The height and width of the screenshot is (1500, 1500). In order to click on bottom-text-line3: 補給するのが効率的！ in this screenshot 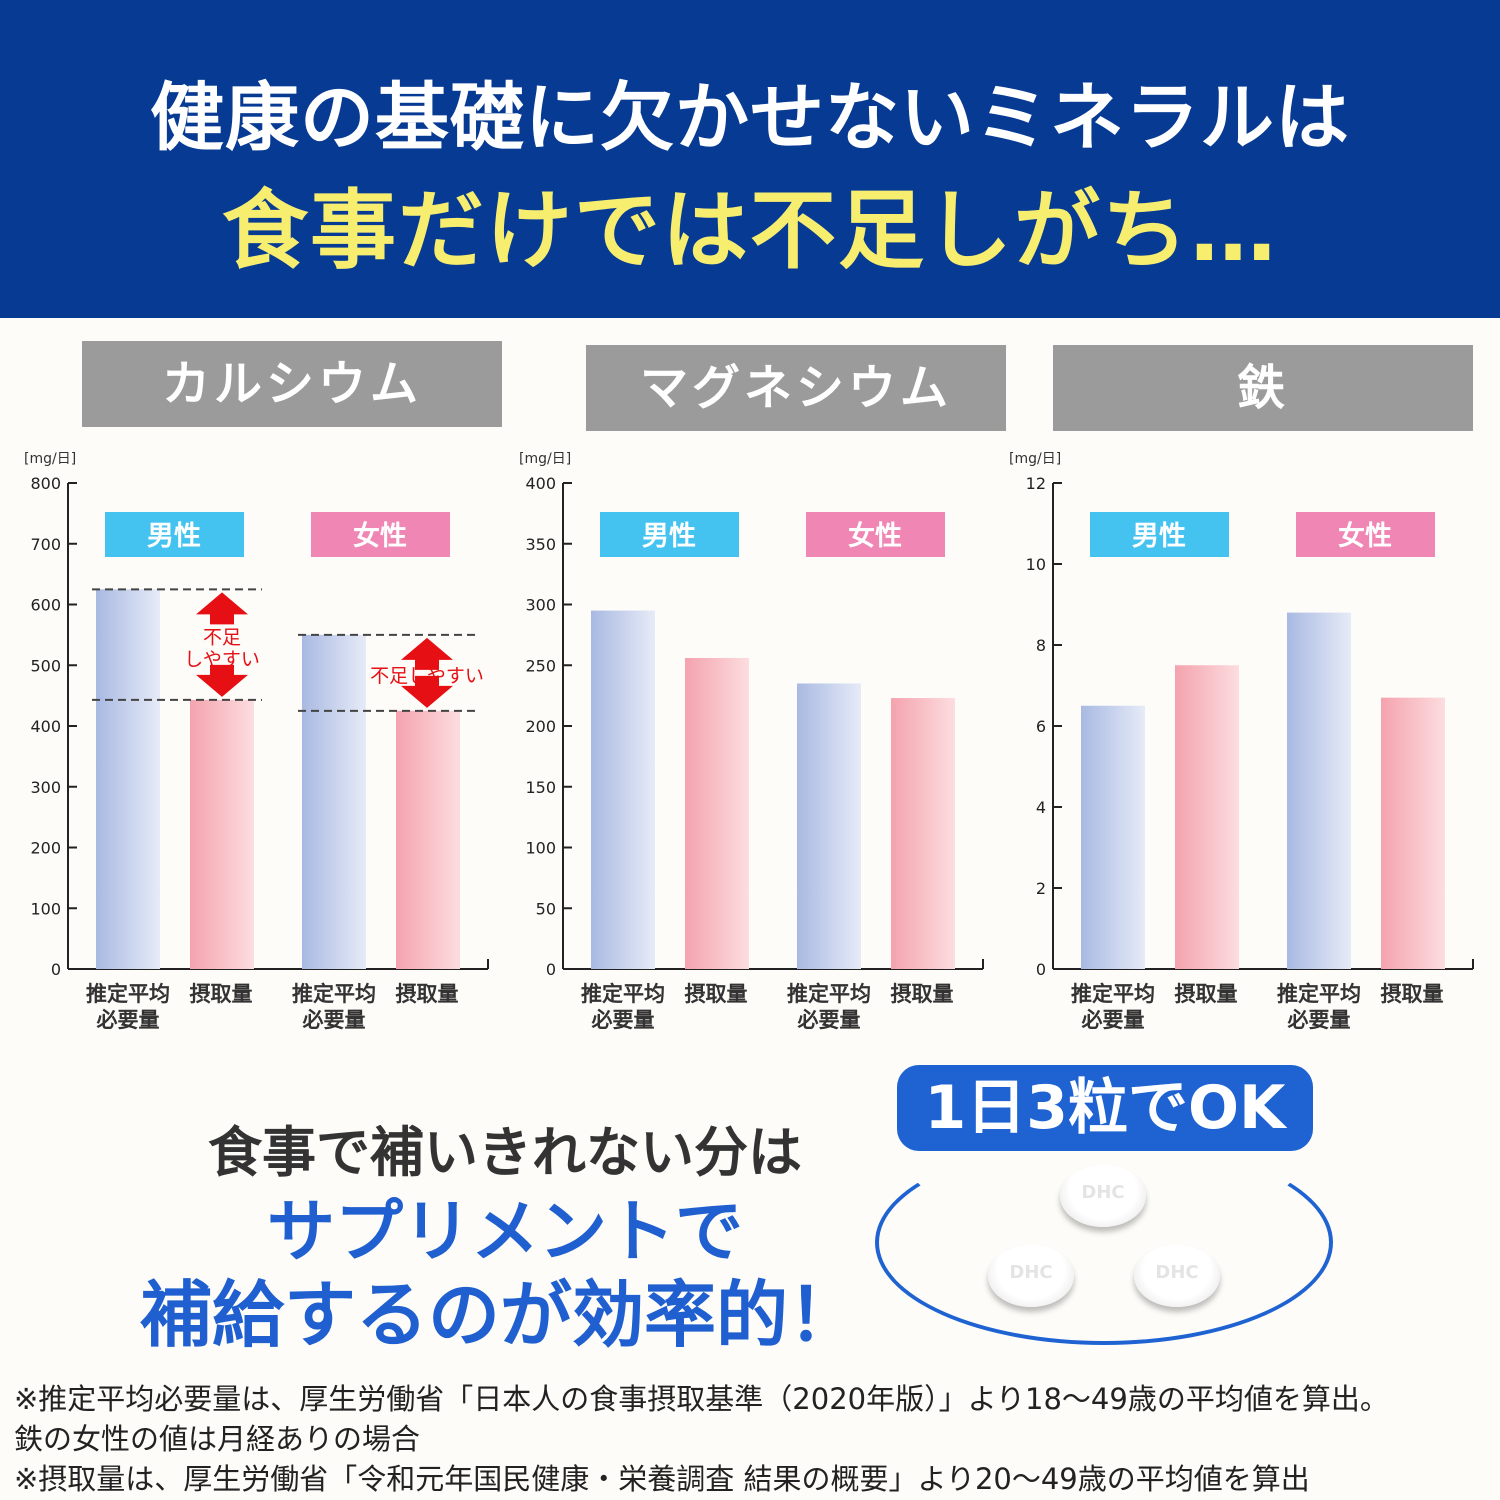, I will do `click(499, 1315)`.